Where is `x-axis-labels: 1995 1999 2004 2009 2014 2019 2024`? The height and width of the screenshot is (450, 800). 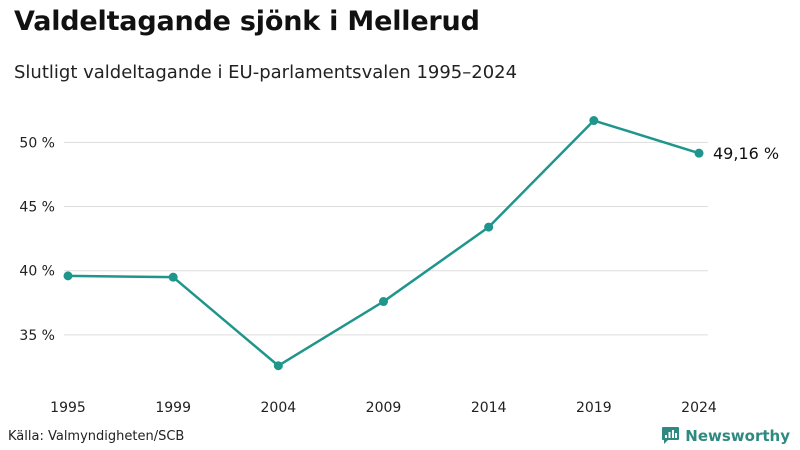
x-axis-labels: 1995 1999 2004 2009 2014 2019 2024 is located at coordinates (383, 408).